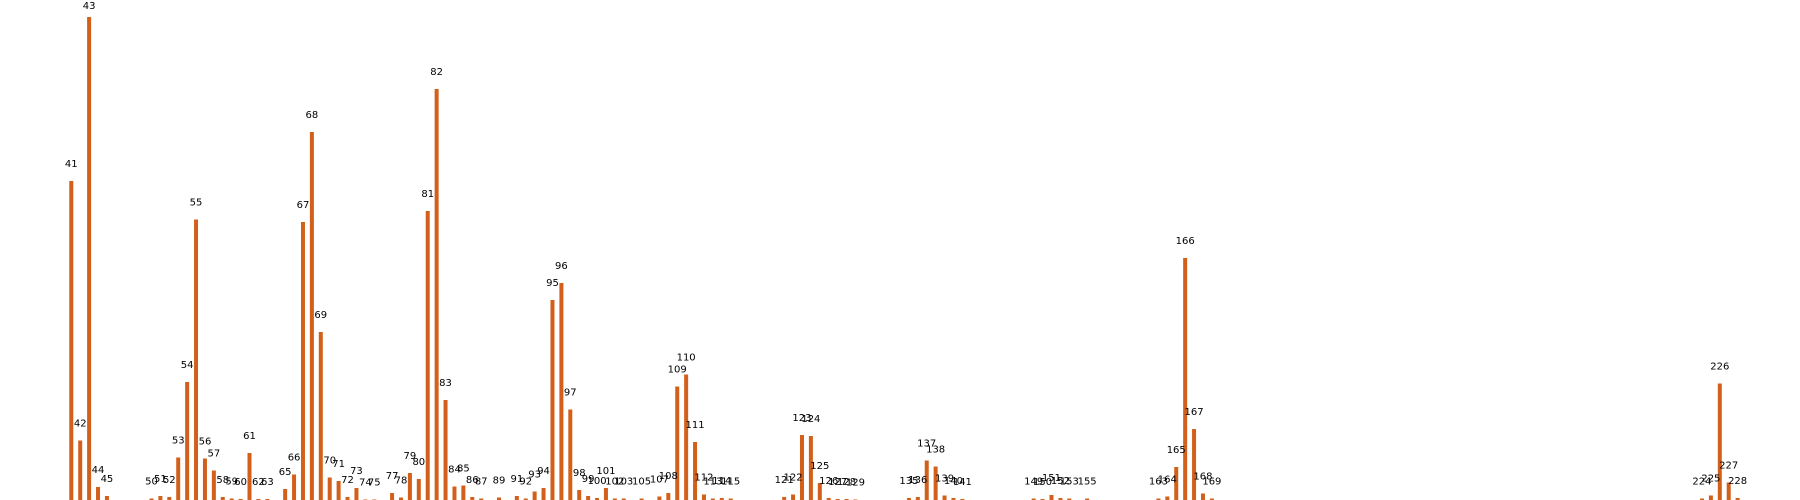  I want to click on bar-label-91: 91, so click(516, 479).